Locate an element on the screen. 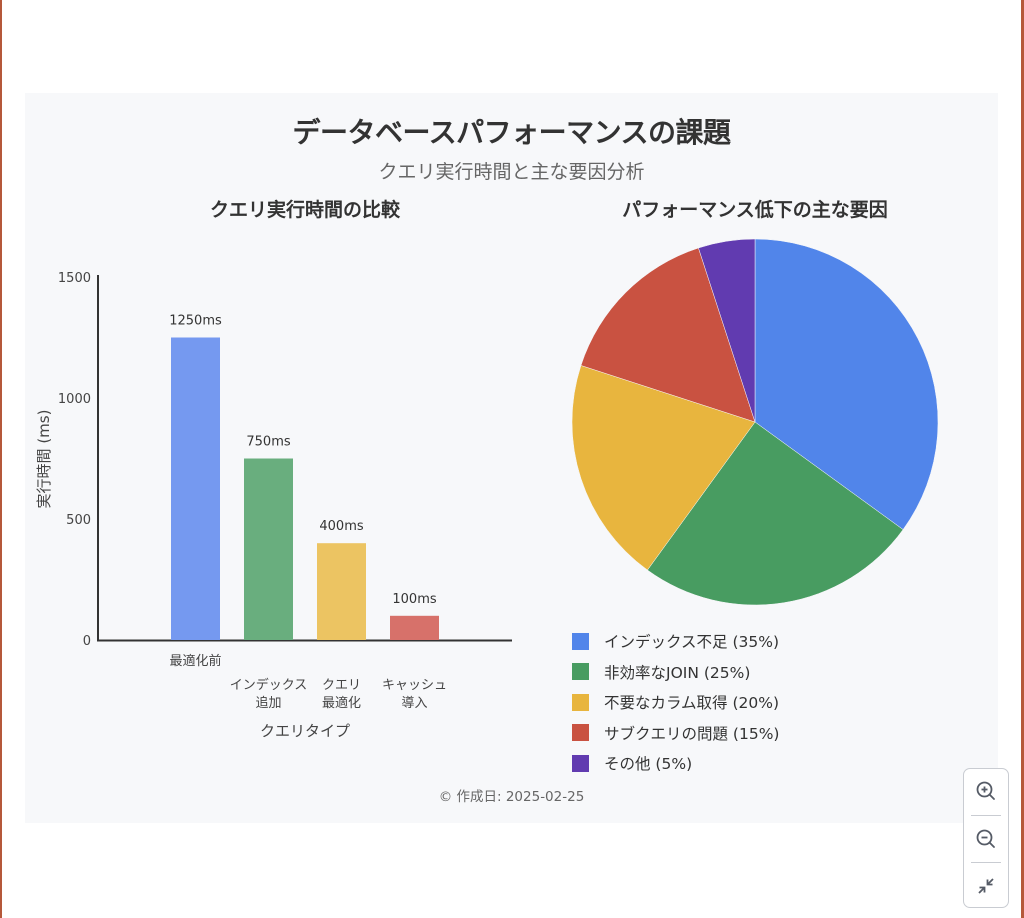 This screenshot has width=1024, height=918. x-tick-label: 導入 is located at coordinates (414, 703).